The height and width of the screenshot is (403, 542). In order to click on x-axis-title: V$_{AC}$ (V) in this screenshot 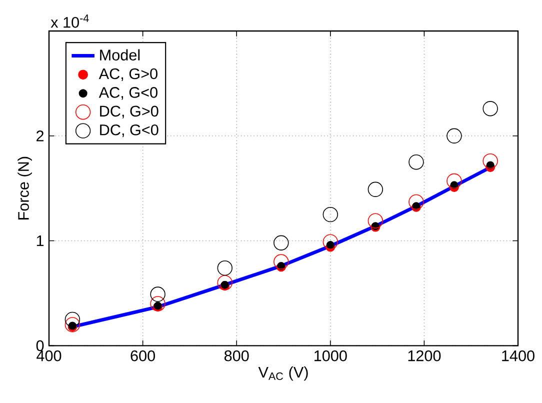, I will do `click(283, 373)`.